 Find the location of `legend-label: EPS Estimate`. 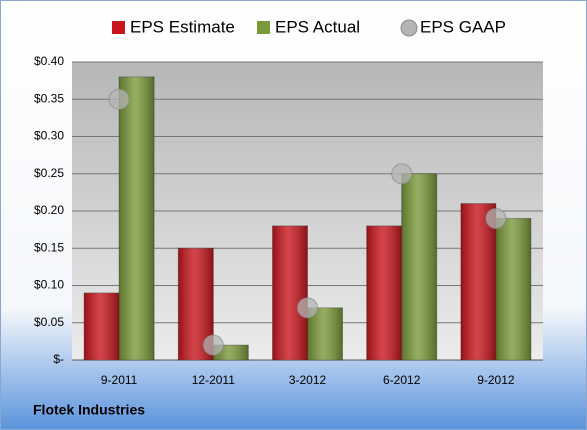

legend-label: EPS Estimate is located at coordinates (182, 26).